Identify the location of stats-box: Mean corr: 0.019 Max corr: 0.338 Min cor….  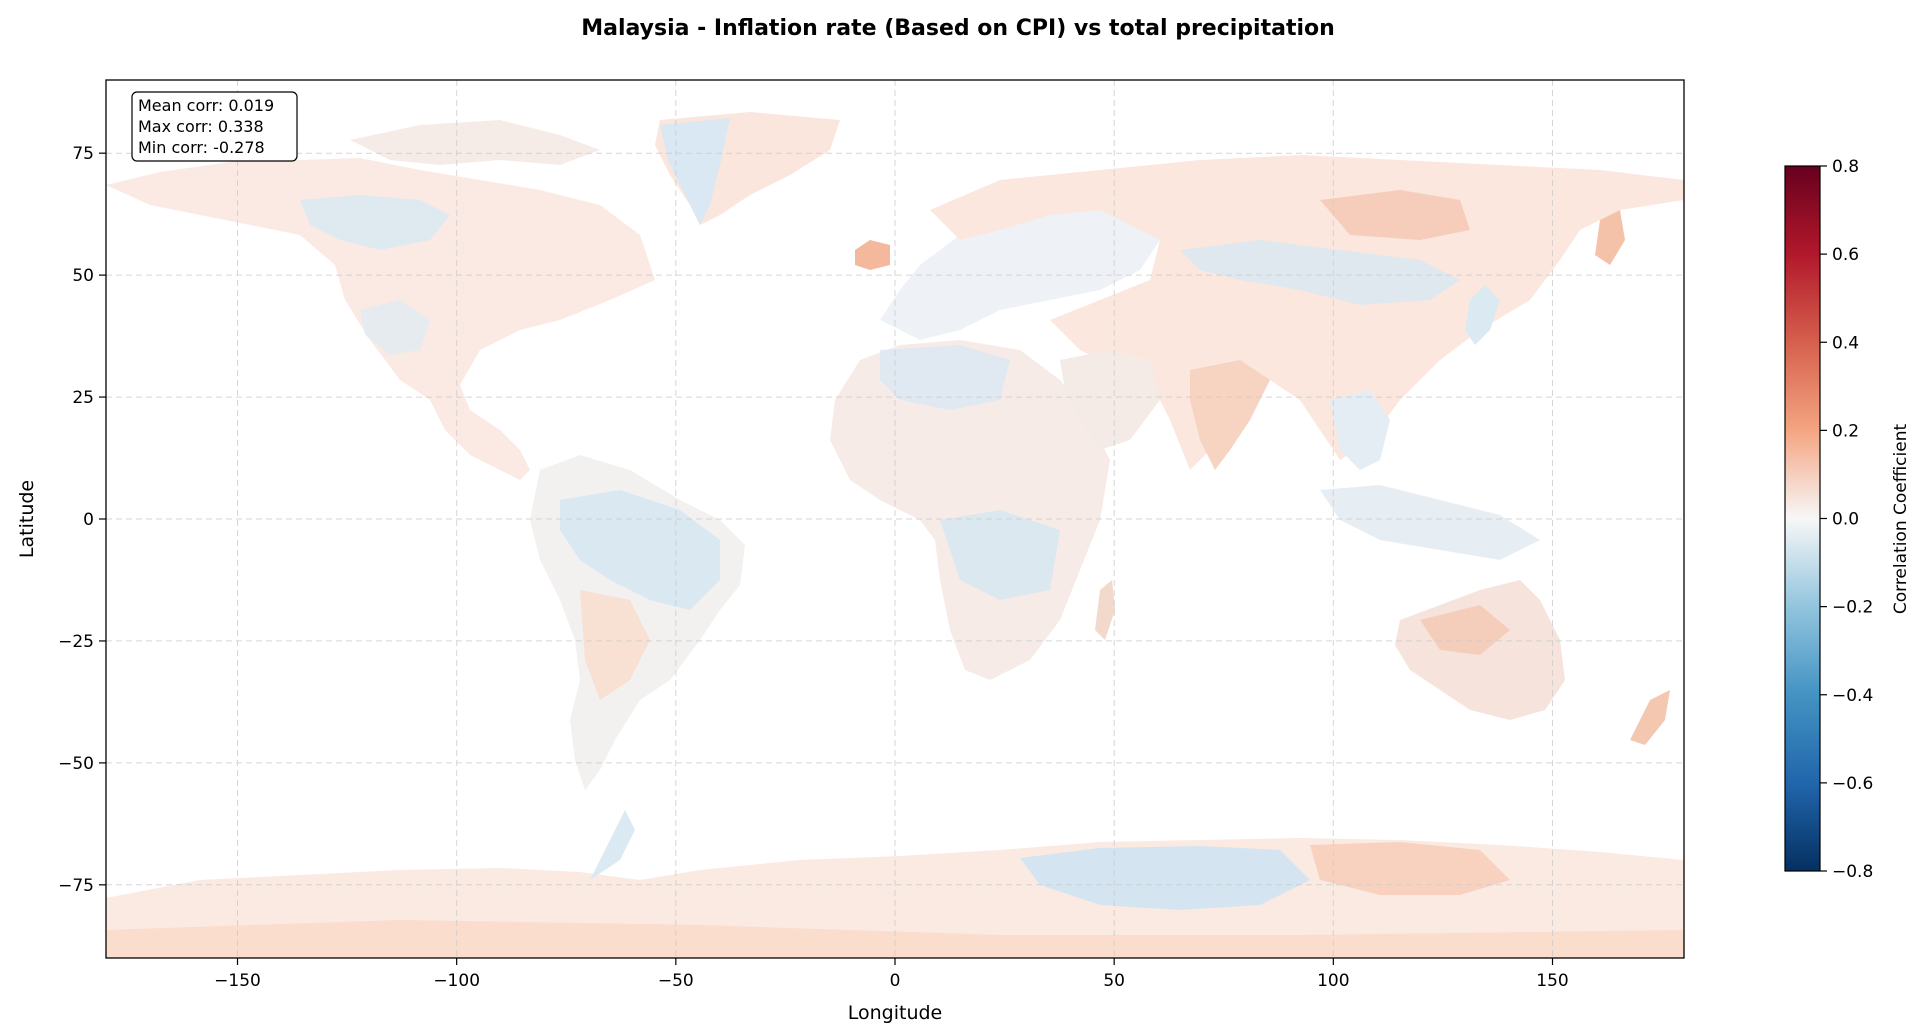
(214, 126).